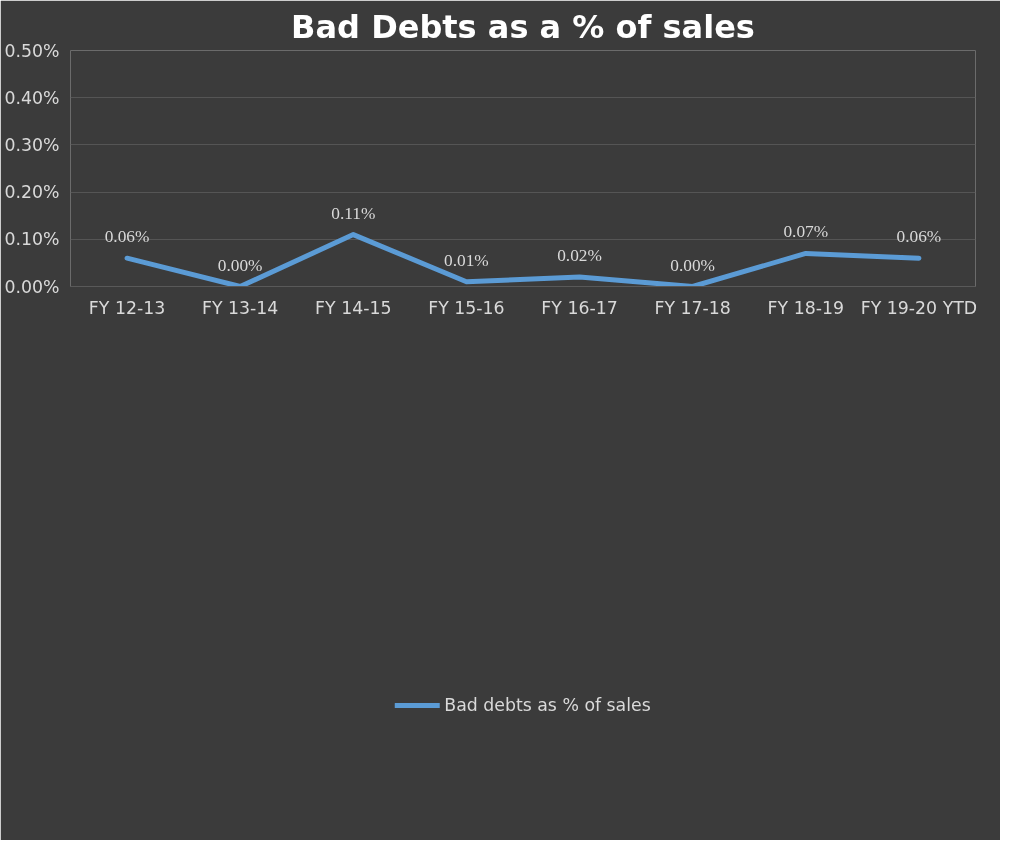 Image resolution: width=1011 pixels, height=846 pixels. Describe the element at coordinates (32, 97) in the screenshot. I see `y-tick-label: 0.40%` at that location.